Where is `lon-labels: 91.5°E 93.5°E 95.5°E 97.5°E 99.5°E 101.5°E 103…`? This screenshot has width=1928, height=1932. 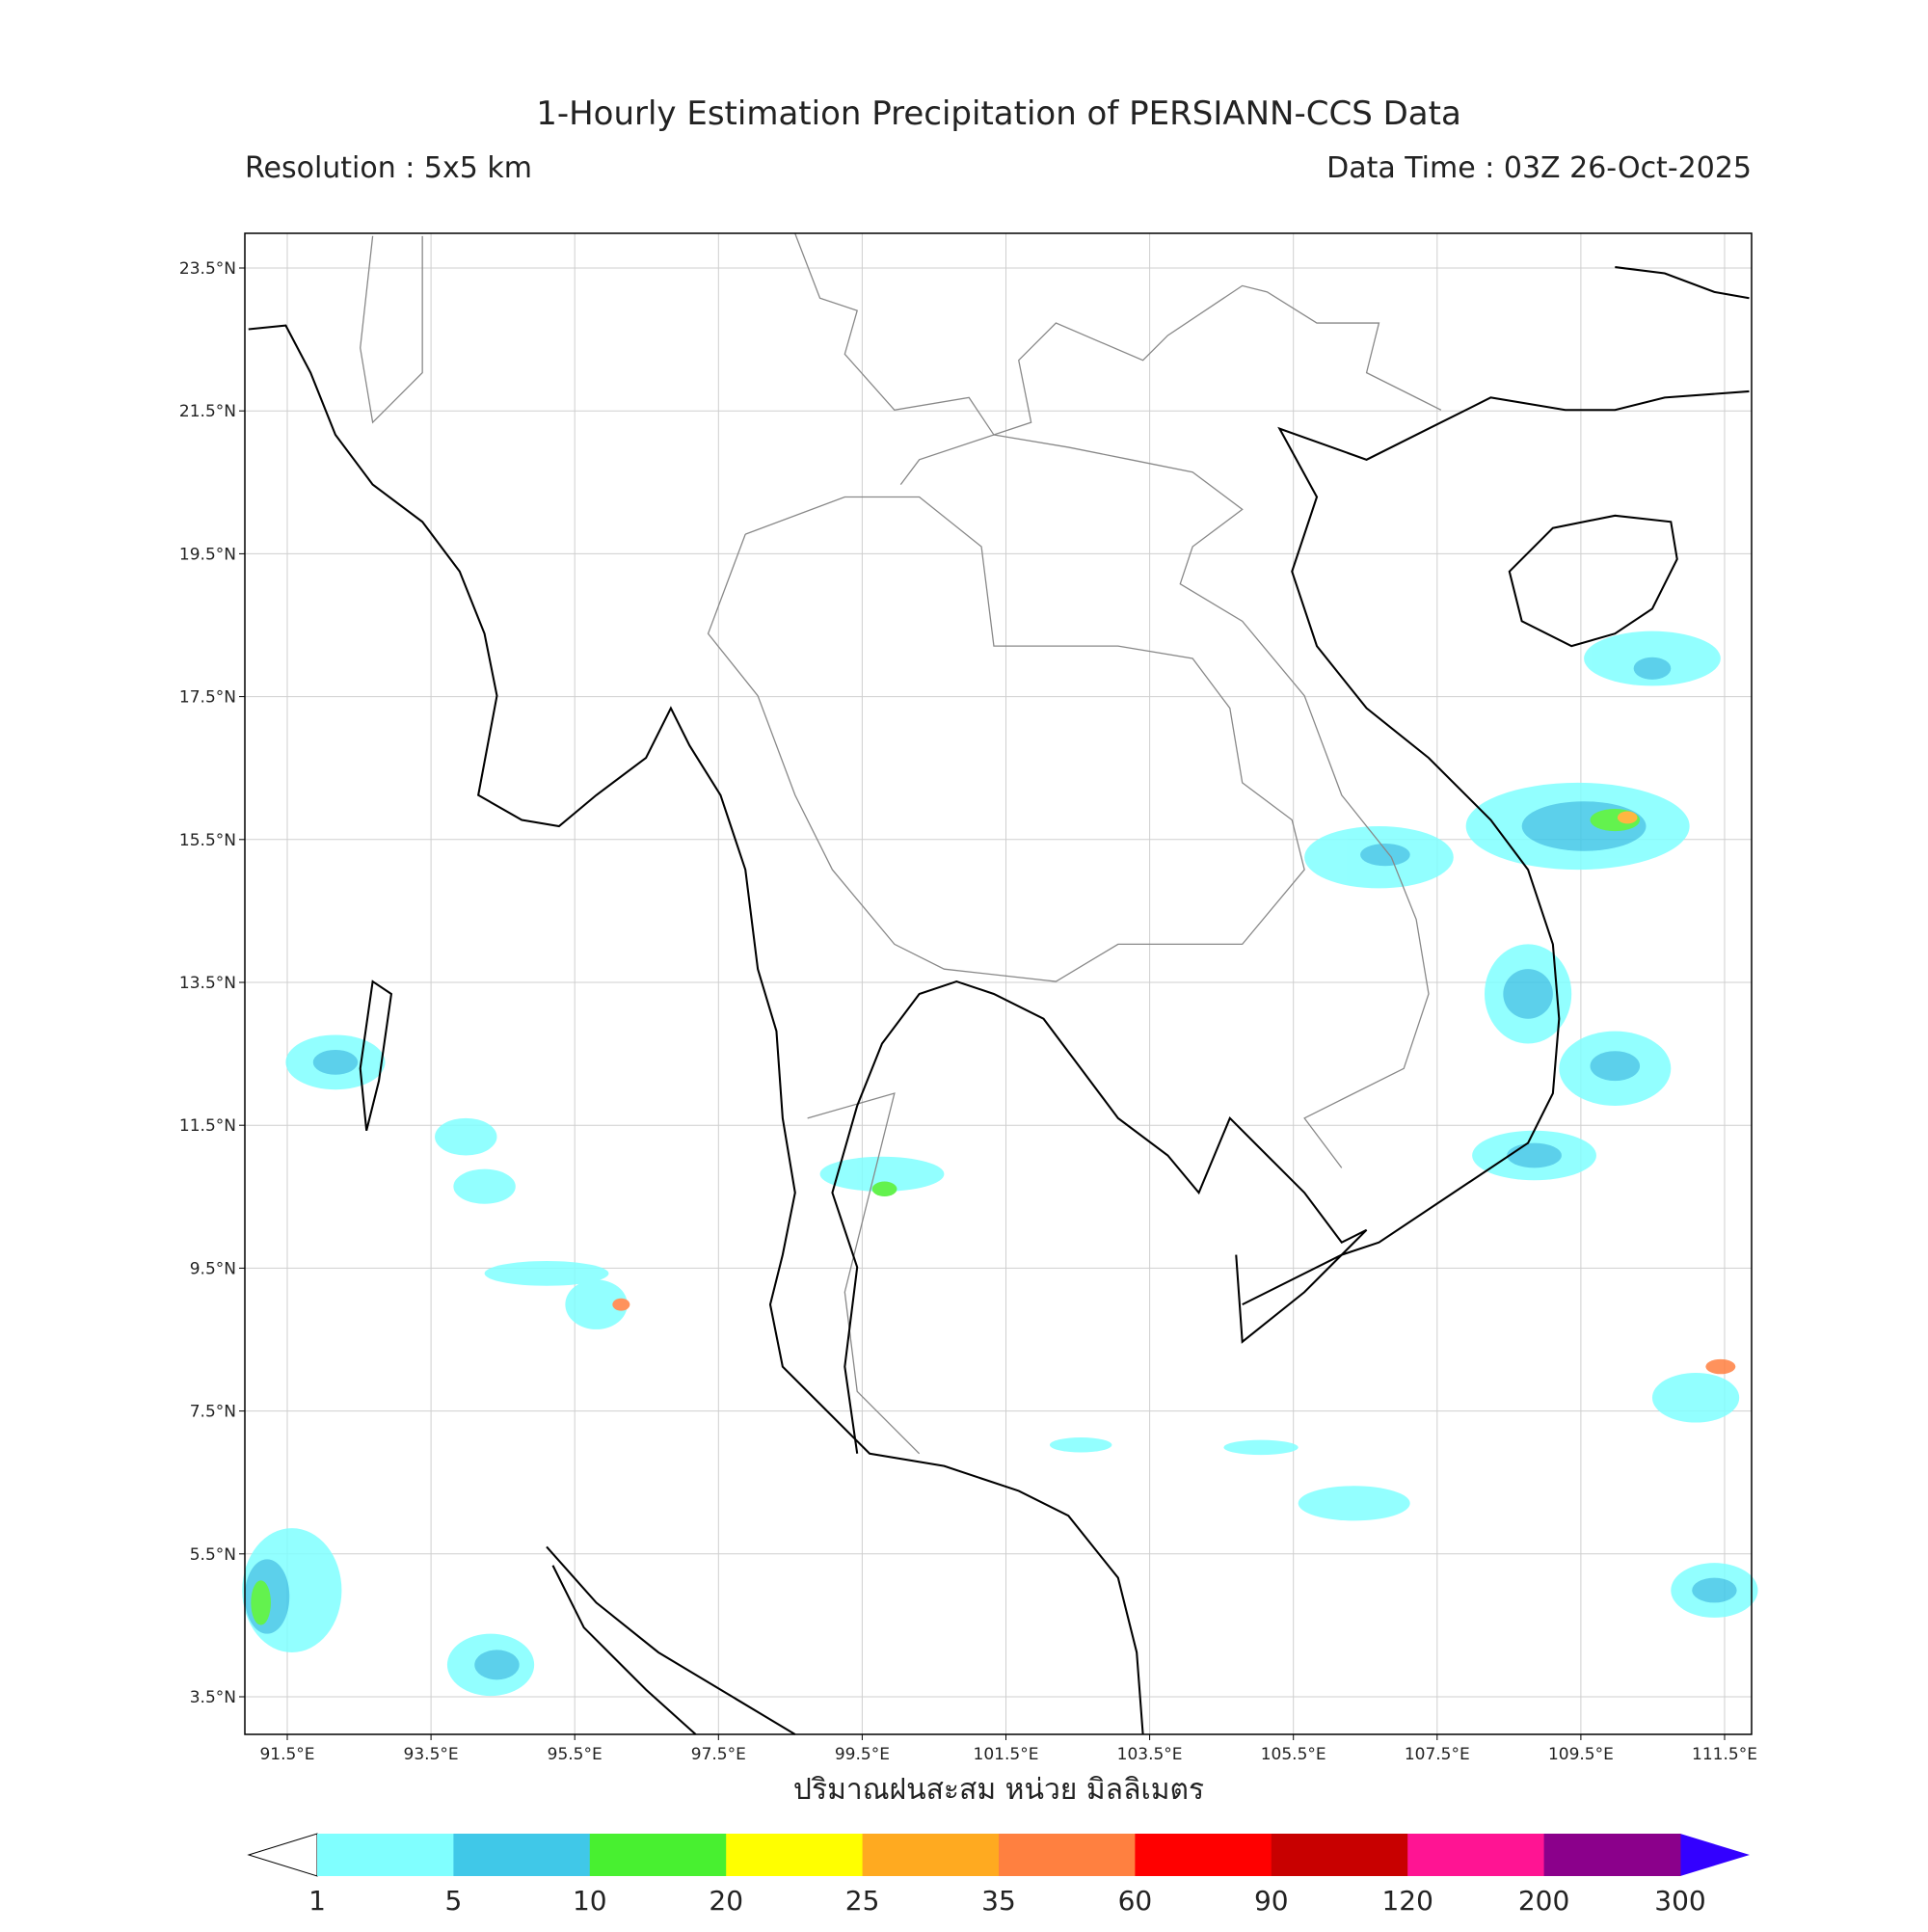 lon-labels: 91.5°E 93.5°E 95.5°E 97.5°E 99.5°E 101.5°E 103… is located at coordinates (1008, 1749).